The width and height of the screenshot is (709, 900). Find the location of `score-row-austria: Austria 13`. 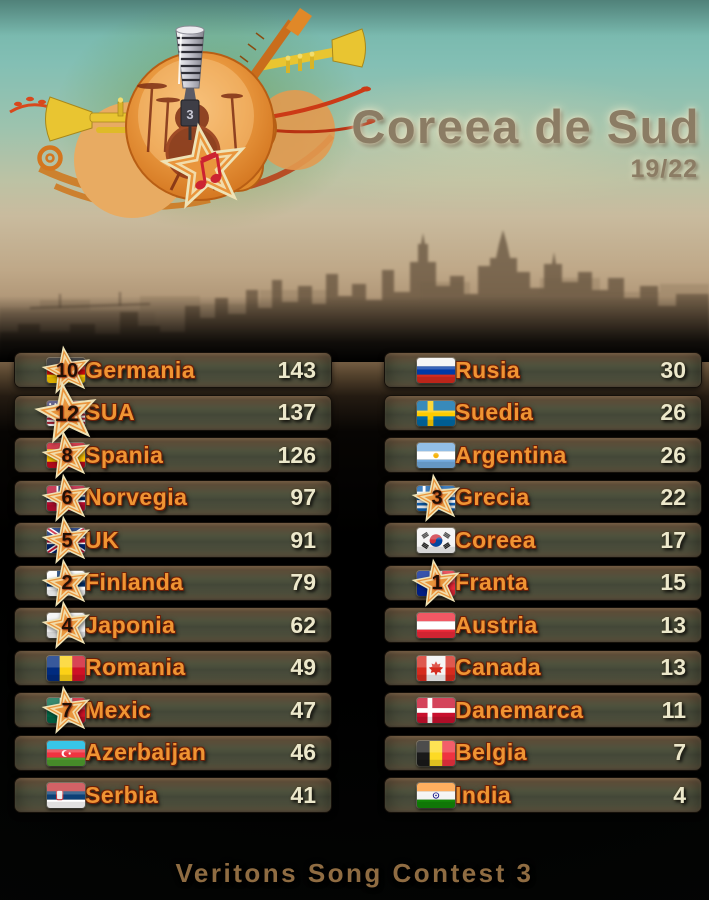

score-row-austria: Austria 13 is located at coordinates (543, 625).